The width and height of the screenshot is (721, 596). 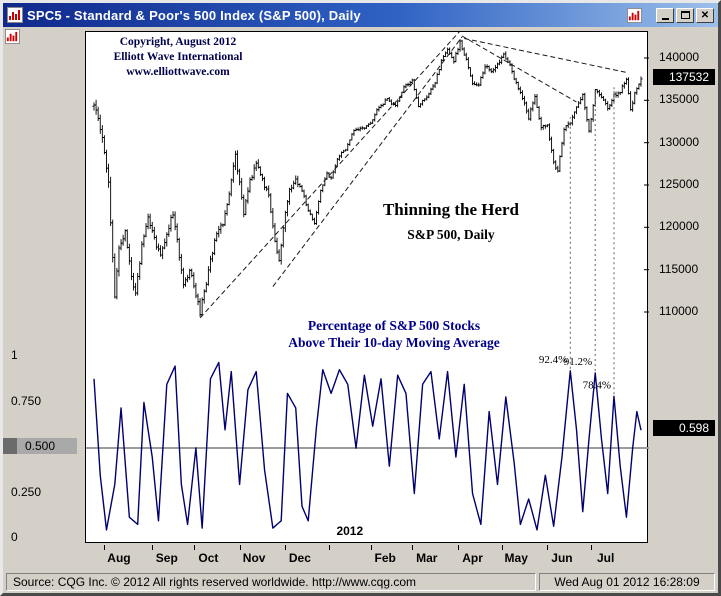 I want to click on price-axis-label: 125000, so click(x=679, y=184).